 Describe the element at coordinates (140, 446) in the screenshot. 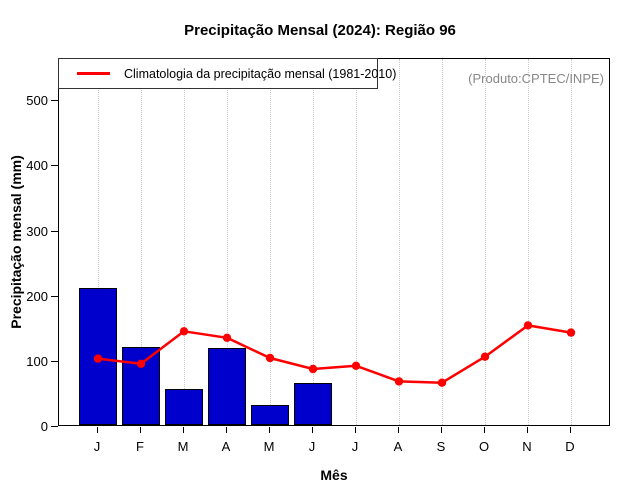

I see `x-axis-month-label-2: F` at that location.